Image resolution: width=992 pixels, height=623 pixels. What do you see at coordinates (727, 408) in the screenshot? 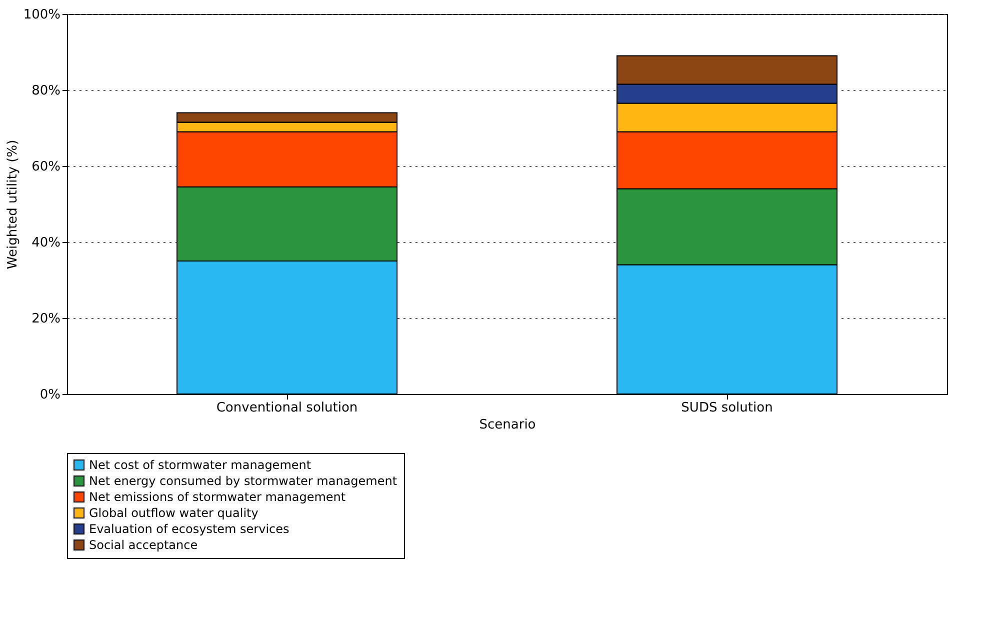
I see `x-tick-label: SUDS solution` at bounding box center [727, 408].